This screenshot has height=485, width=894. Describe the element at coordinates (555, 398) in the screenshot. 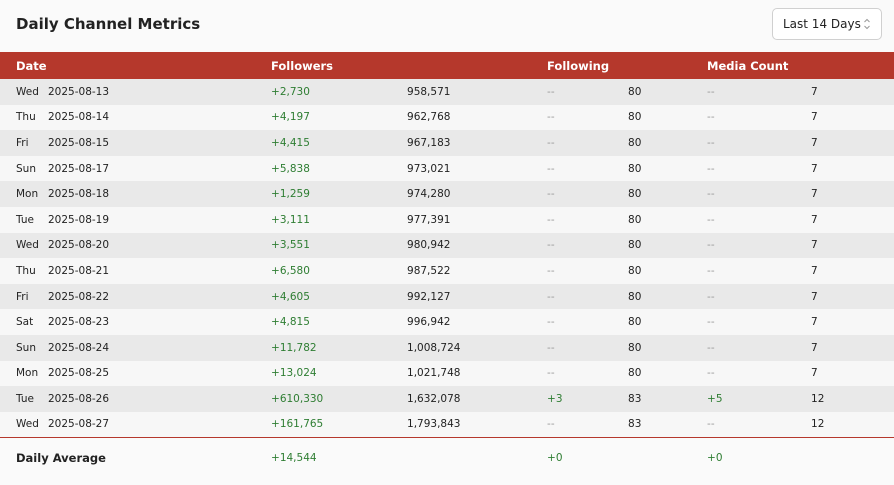

I see `row-following-change: +3` at that location.